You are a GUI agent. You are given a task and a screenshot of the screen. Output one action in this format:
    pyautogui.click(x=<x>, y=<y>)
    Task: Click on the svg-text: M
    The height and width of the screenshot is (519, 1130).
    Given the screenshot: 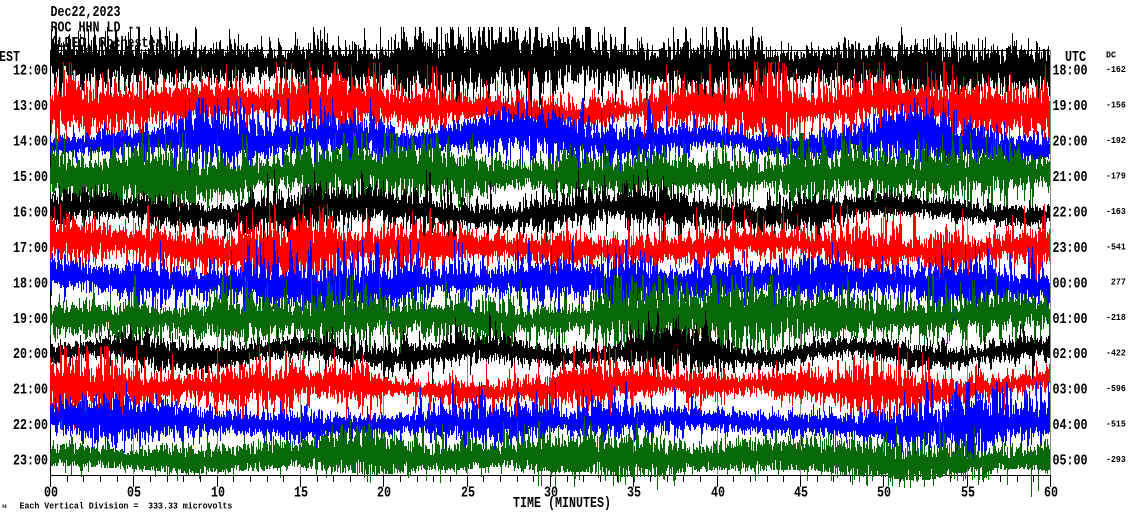 What is the action you would take?
    pyautogui.click(x=4, y=507)
    